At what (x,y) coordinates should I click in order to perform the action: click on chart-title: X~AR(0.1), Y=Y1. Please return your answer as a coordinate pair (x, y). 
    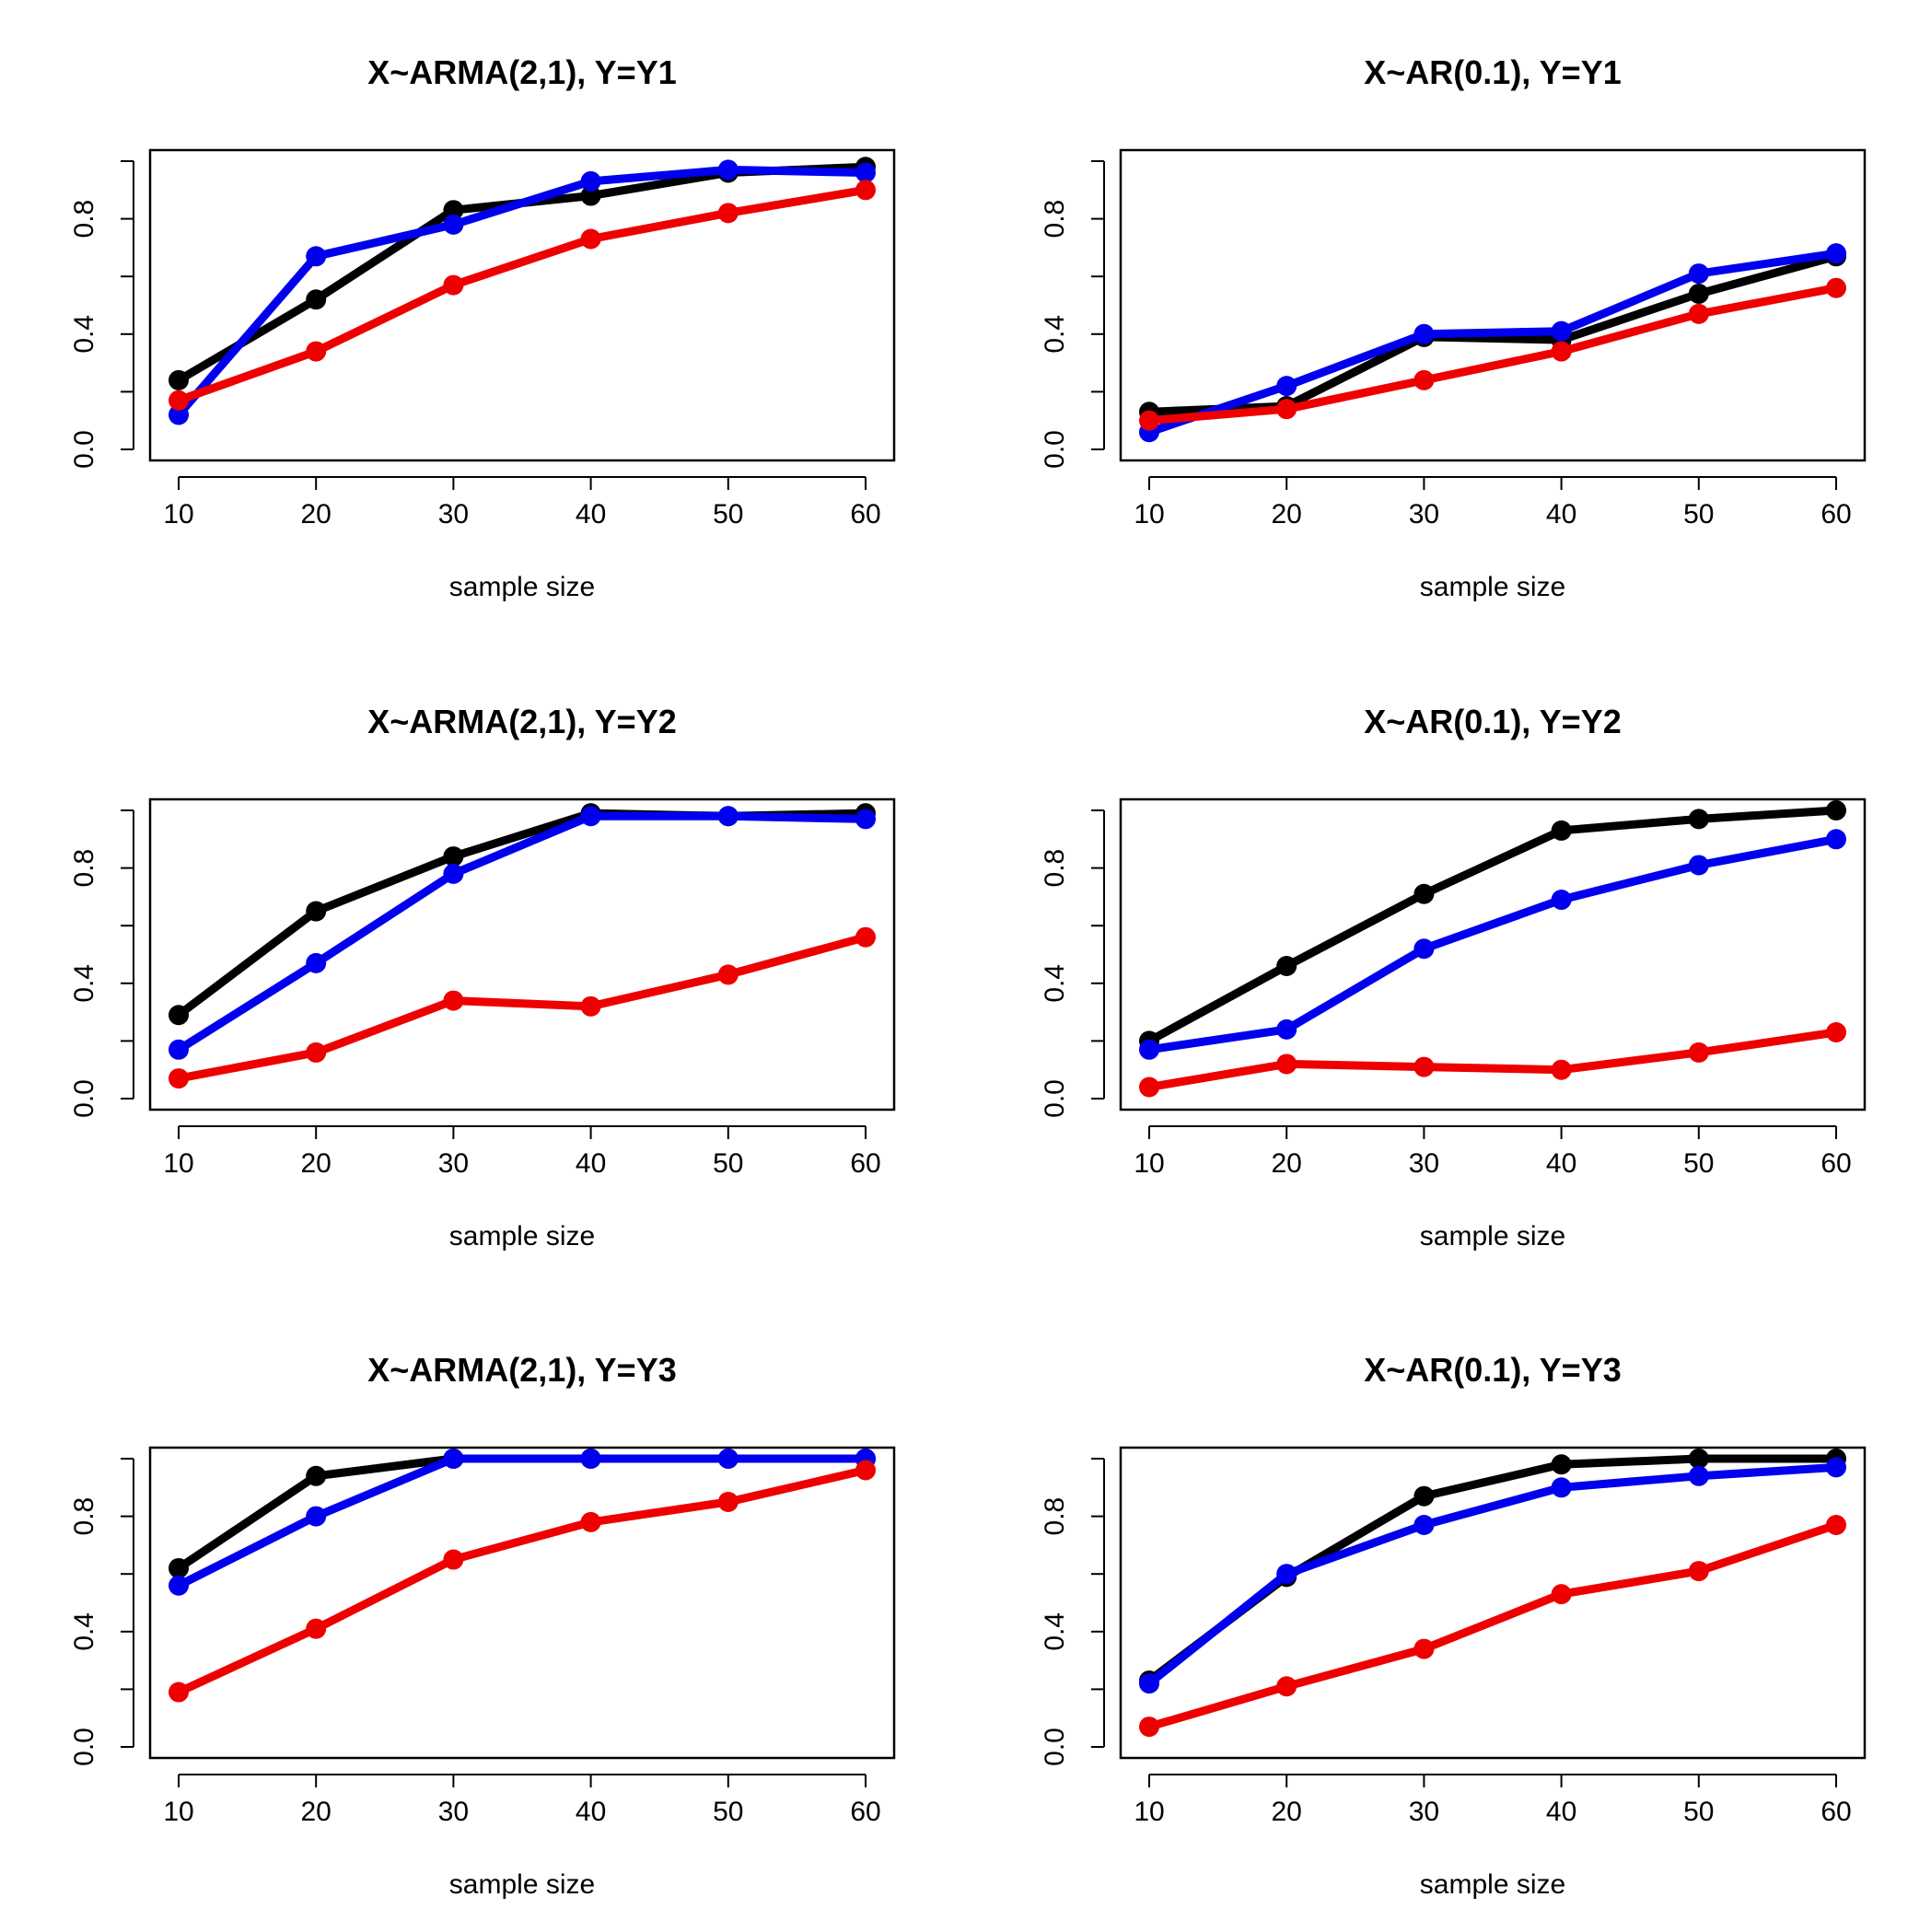
    Looking at the image, I should click on (1492, 72).